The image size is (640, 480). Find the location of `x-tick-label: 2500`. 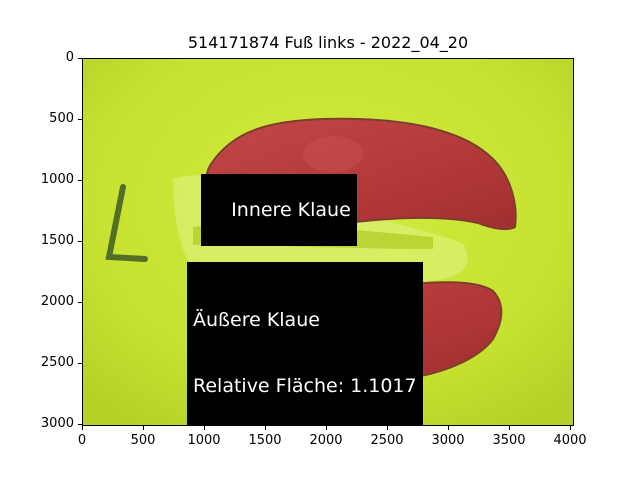

x-tick-label: 2500 is located at coordinates (387, 440).